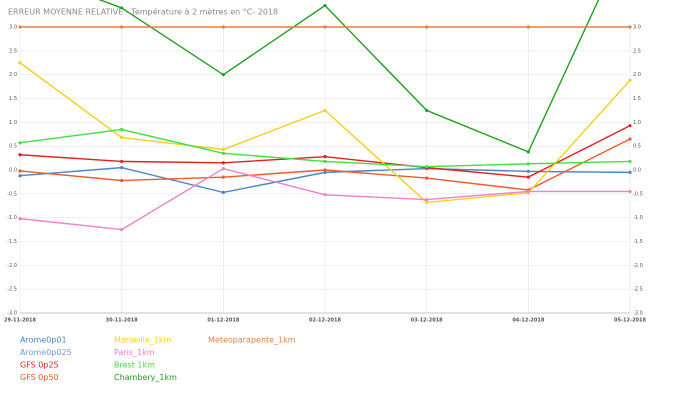 This screenshot has width=700, height=400. What do you see at coordinates (637, 171) in the screenshot?
I see `y-tick-label-right: 0.0` at bounding box center [637, 171].